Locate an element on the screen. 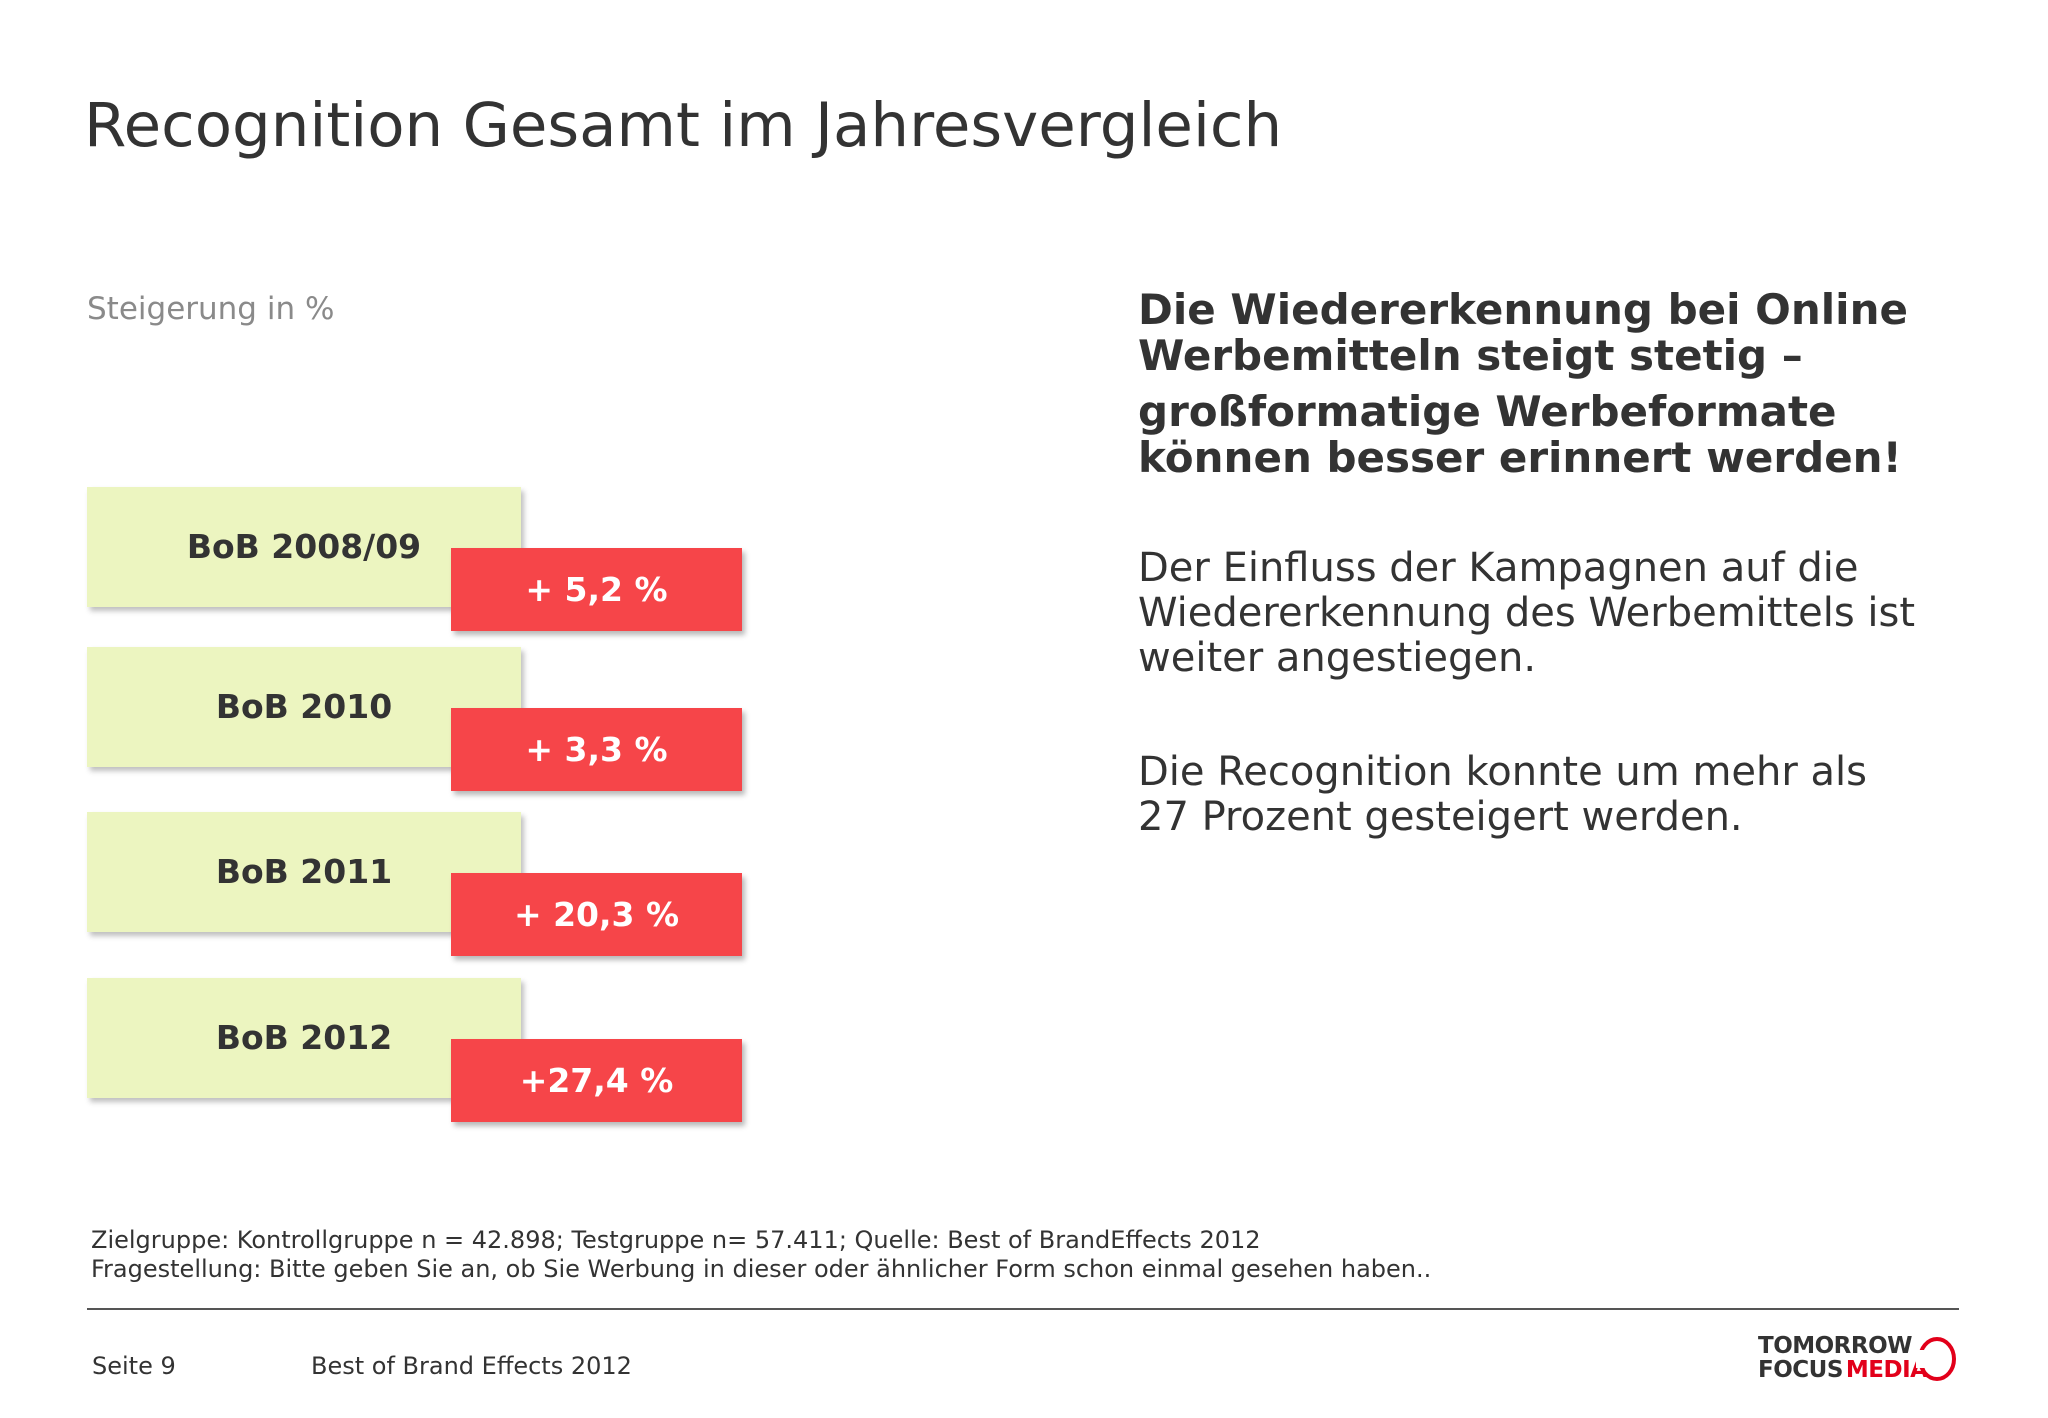 Image resolution: width=2048 pixels, height=1418 pixels. paragraph-1-line-3: weiter angestiegen. is located at coordinates (1337, 658).